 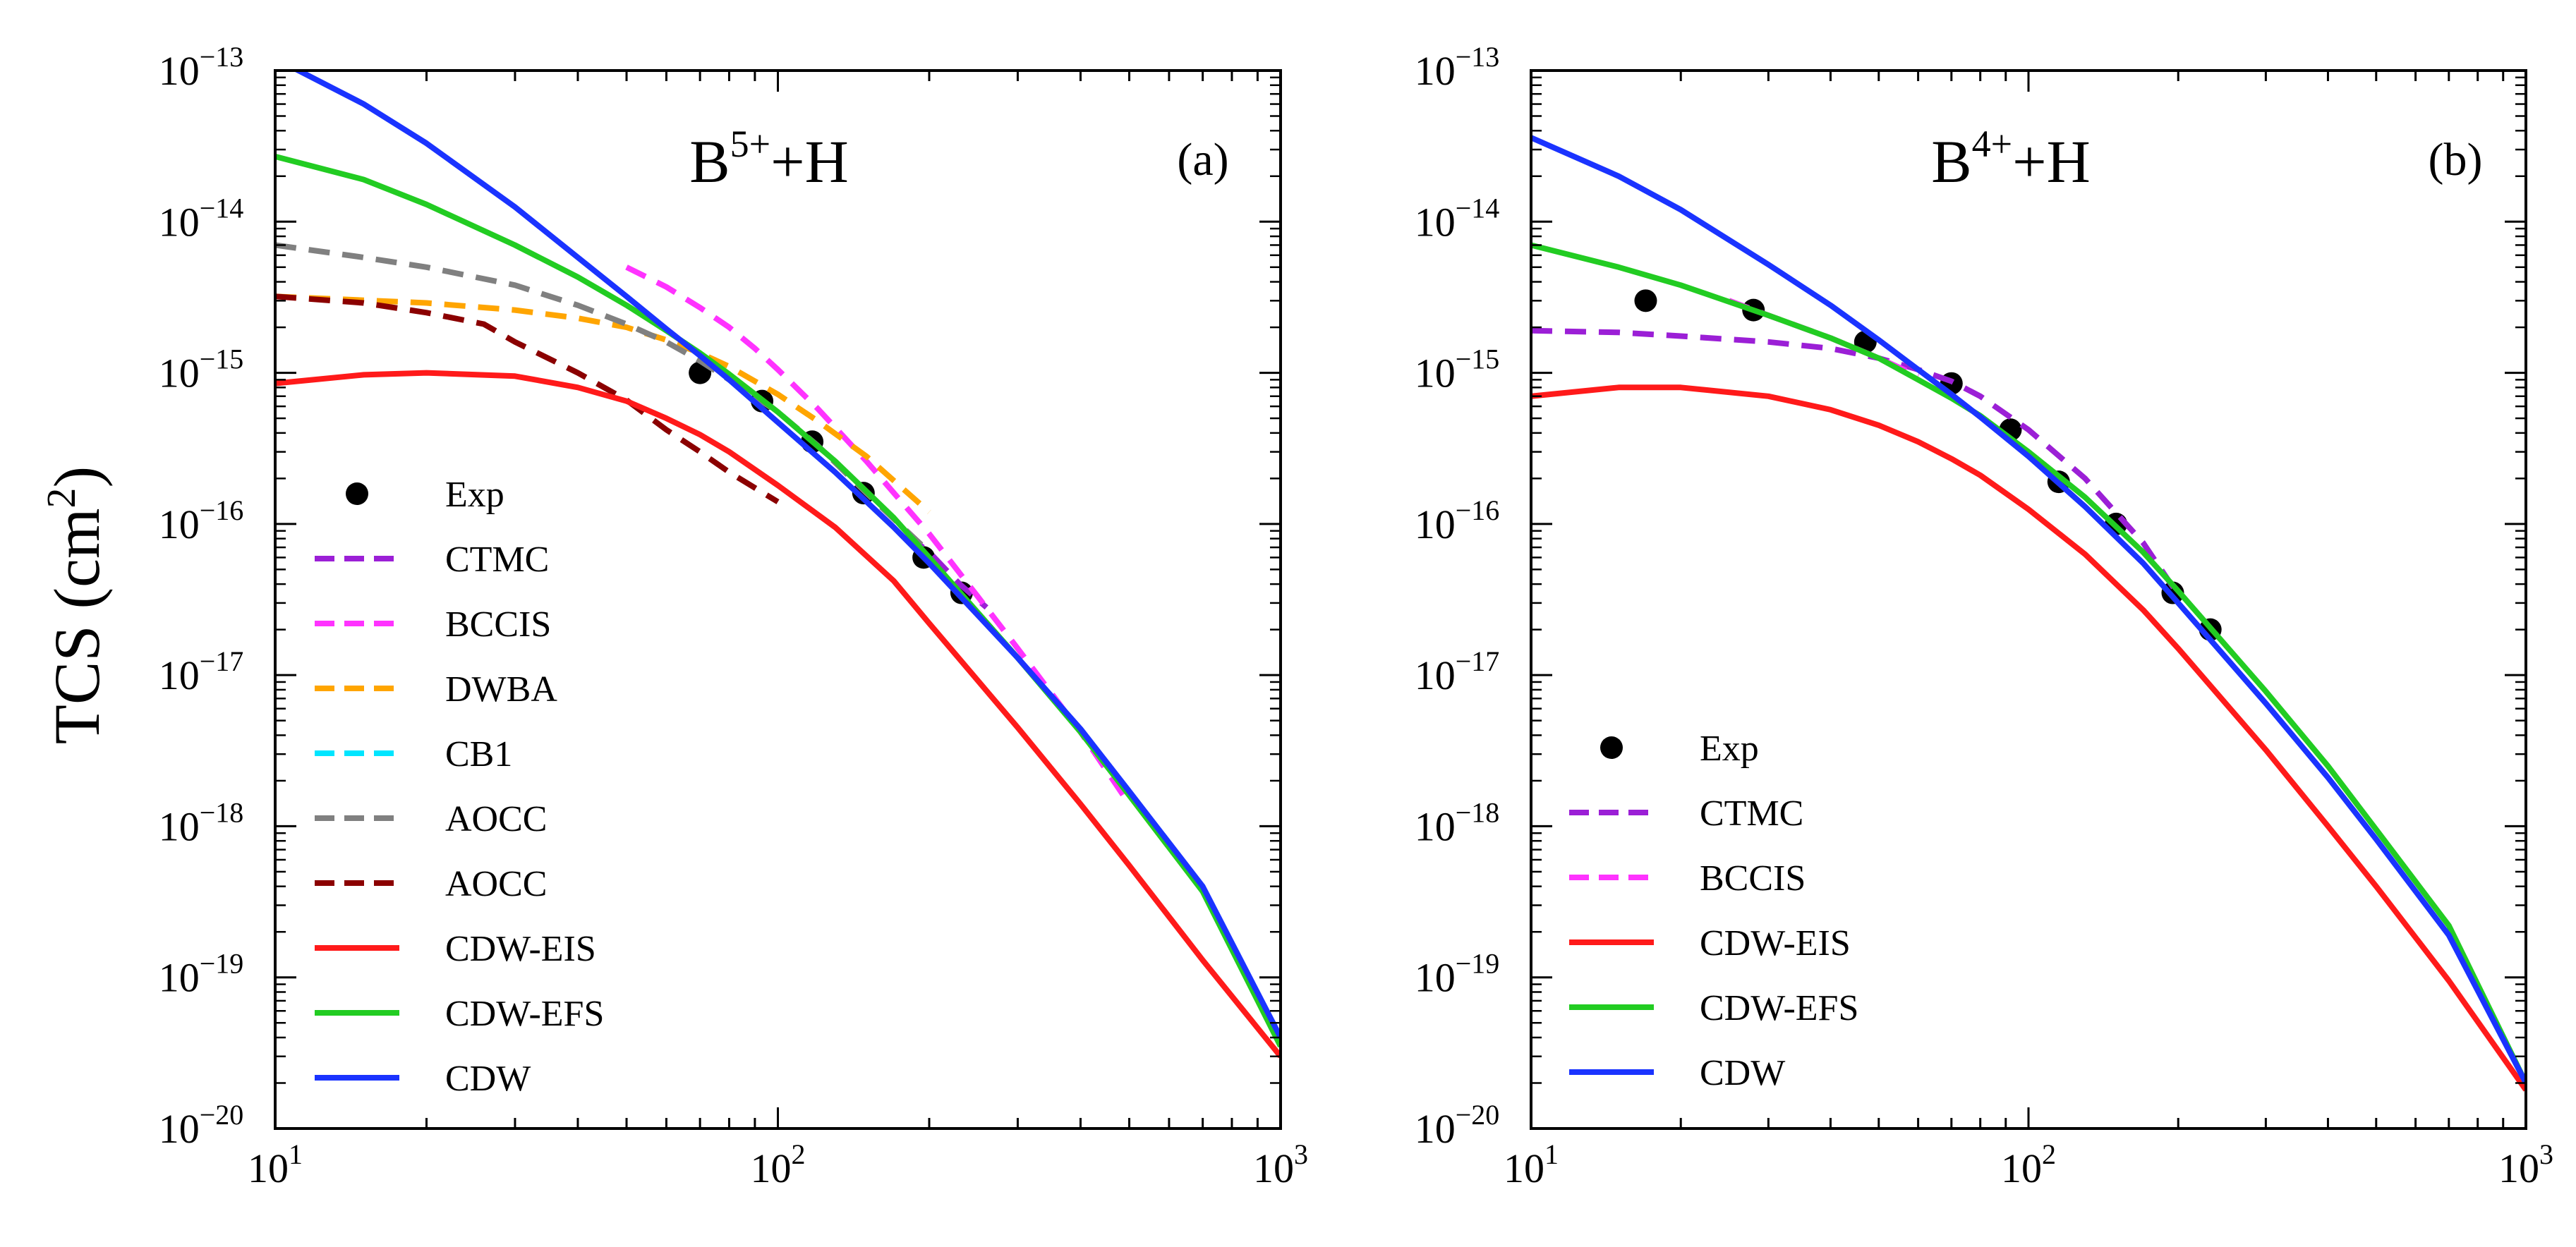 What do you see at coordinates (1753, 879) in the screenshot?
I see `panel-b-legend-bccis-2-label: BCCIS` at bounding box center [1753, 879].